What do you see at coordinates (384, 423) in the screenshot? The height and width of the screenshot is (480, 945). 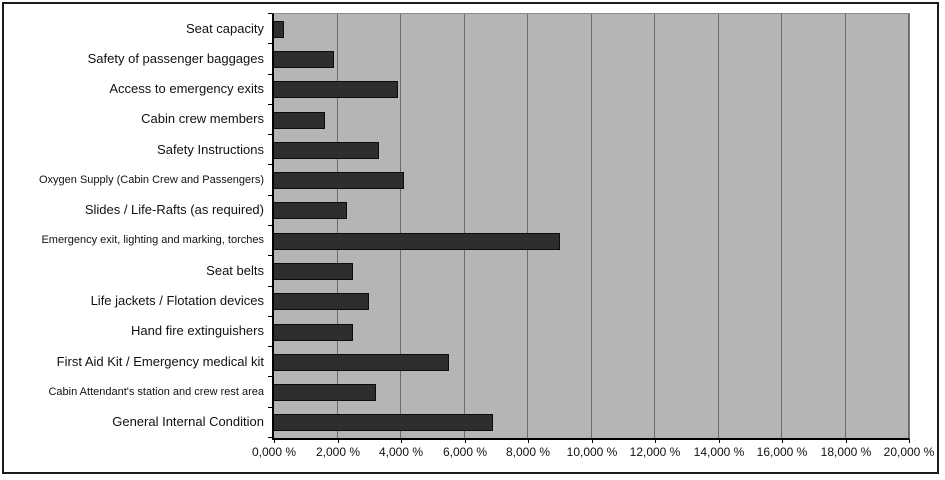 I see `bar-general-internal-condition` at bounding box center [384, 423].